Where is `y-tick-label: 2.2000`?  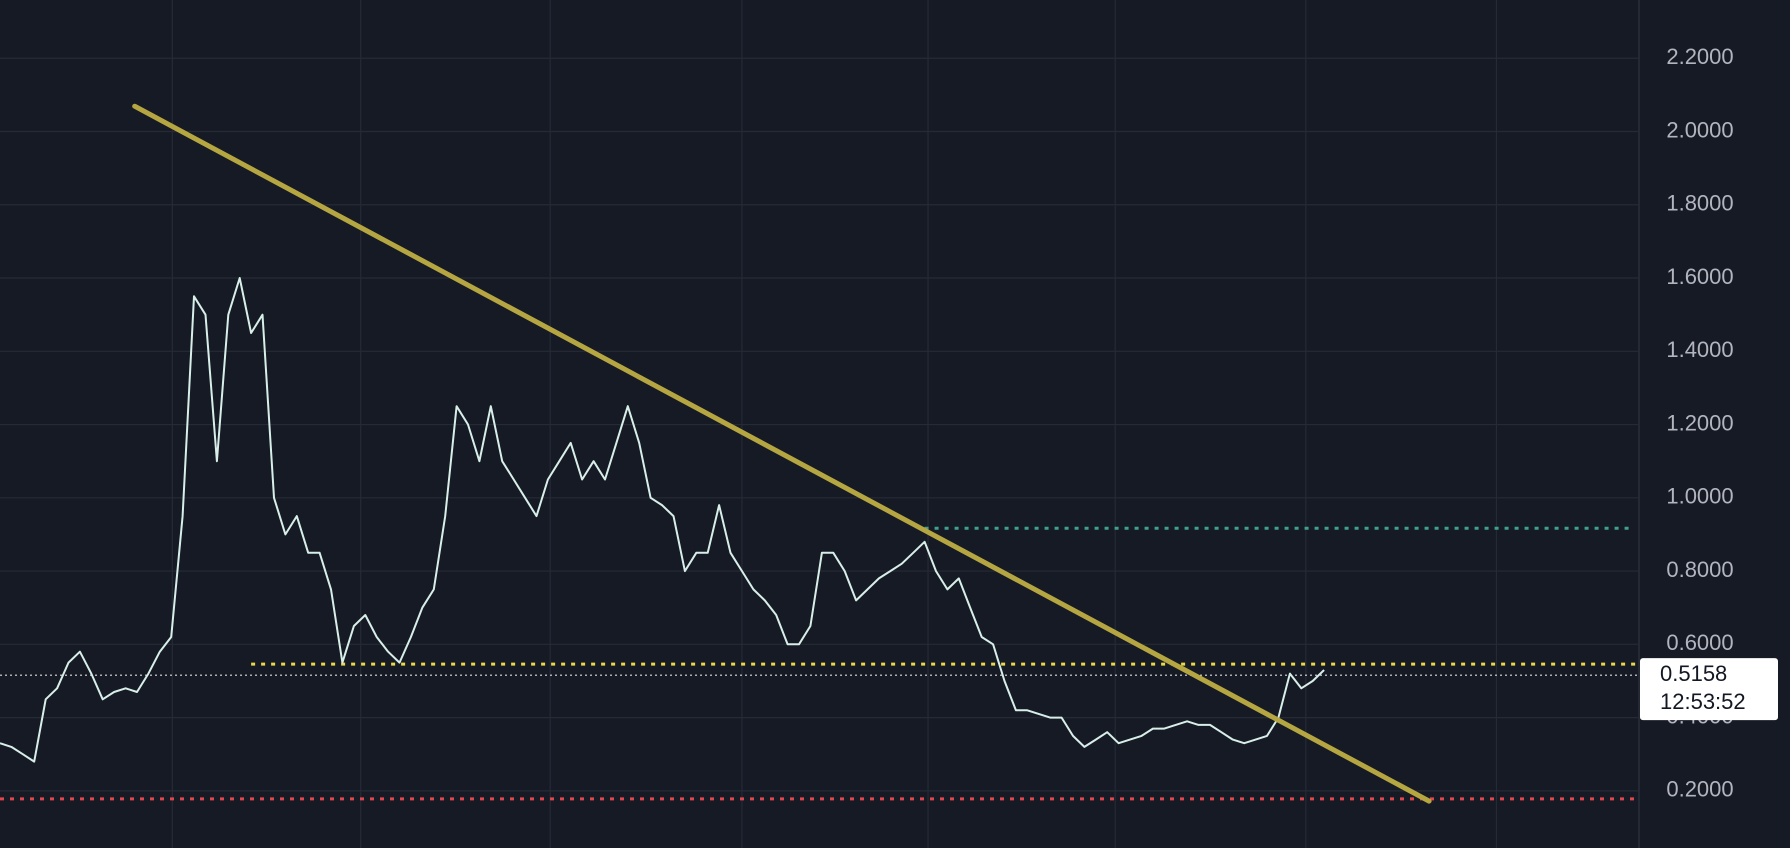 y-tick-label: 2.2000 is located at coordinates (1699, 56).